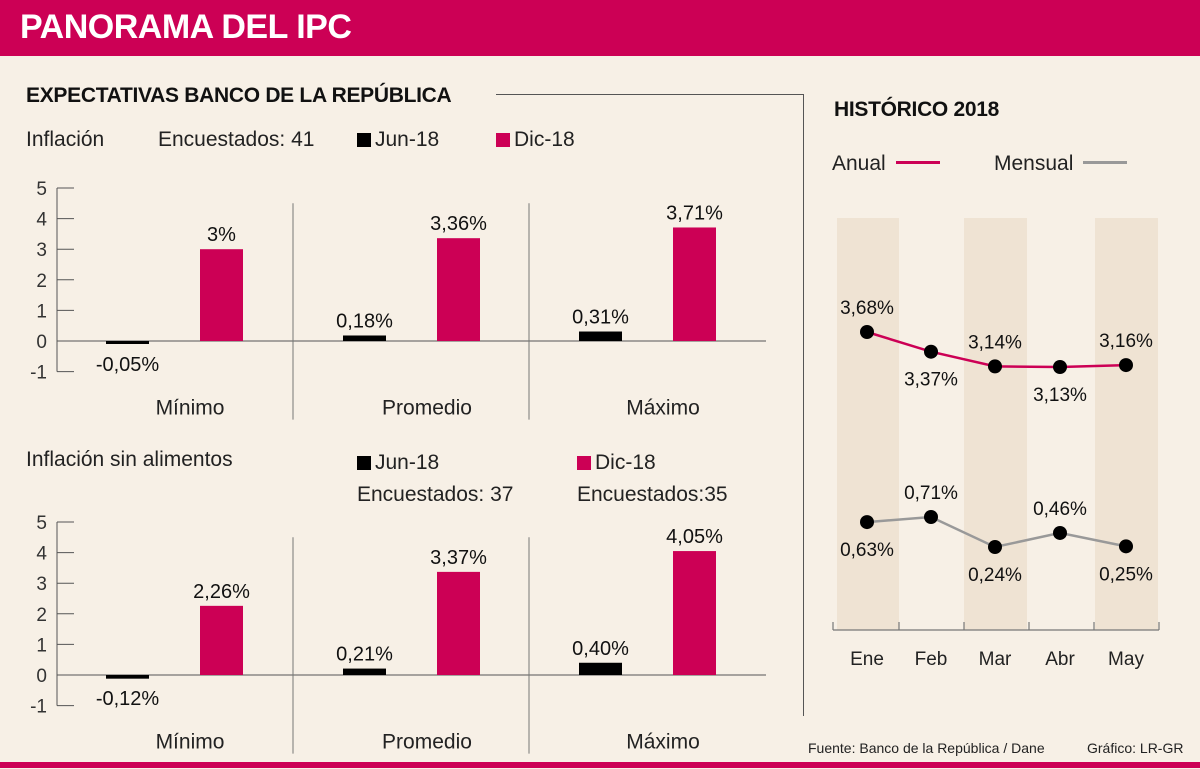 The image size is (1200, 769). I want to click on footer-bar, so click(600, 765).